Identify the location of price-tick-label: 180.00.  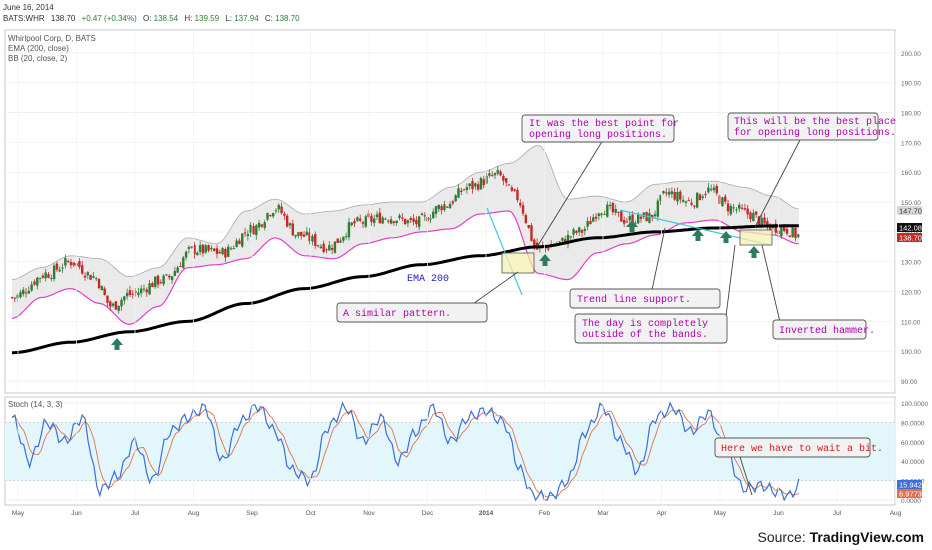
(911, 114).